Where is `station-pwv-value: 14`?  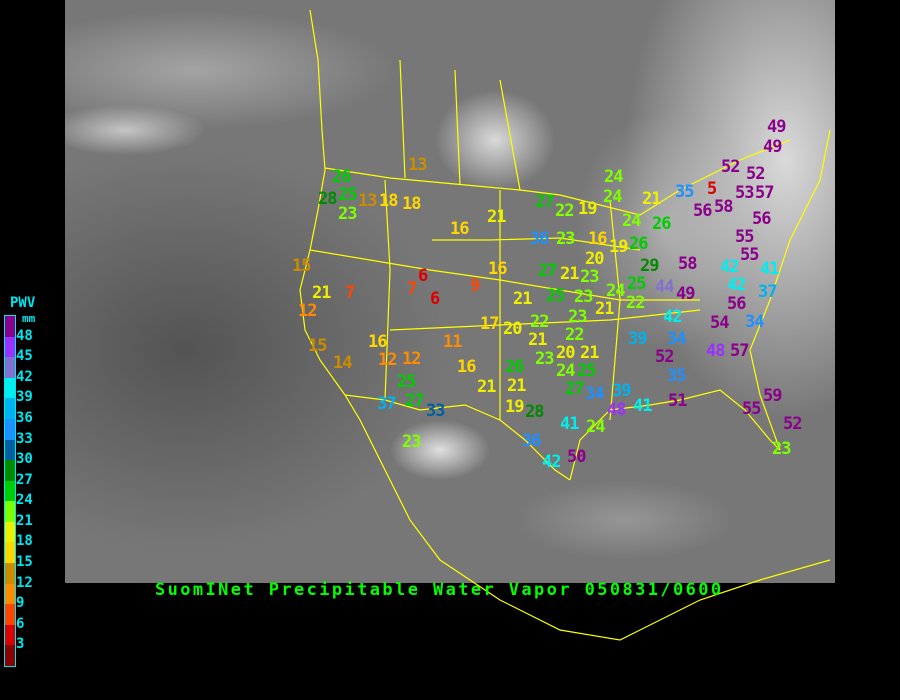
station-pwv-value: 14 is located at coordinates (343, 363).